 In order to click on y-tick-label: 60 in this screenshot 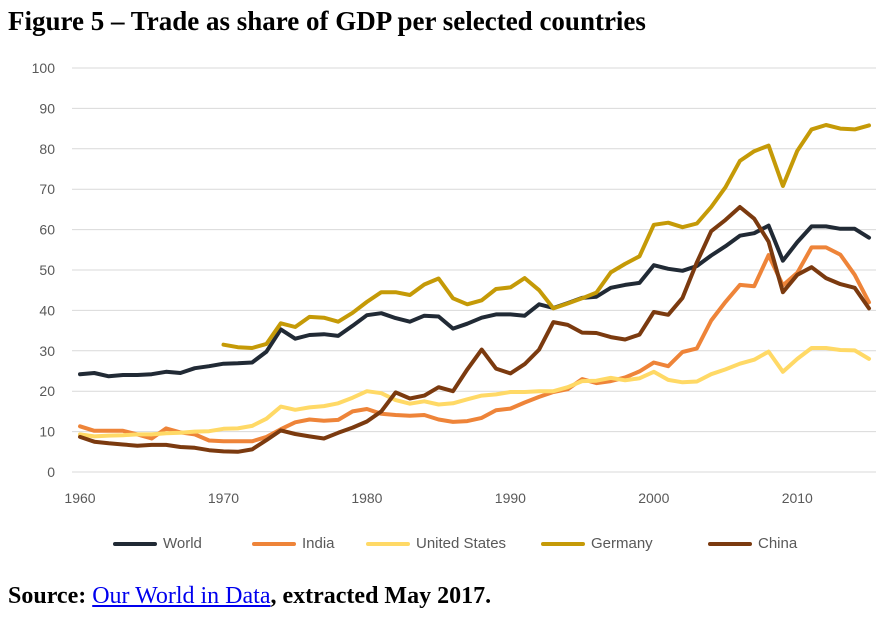, I will do `click(47, 230)`.